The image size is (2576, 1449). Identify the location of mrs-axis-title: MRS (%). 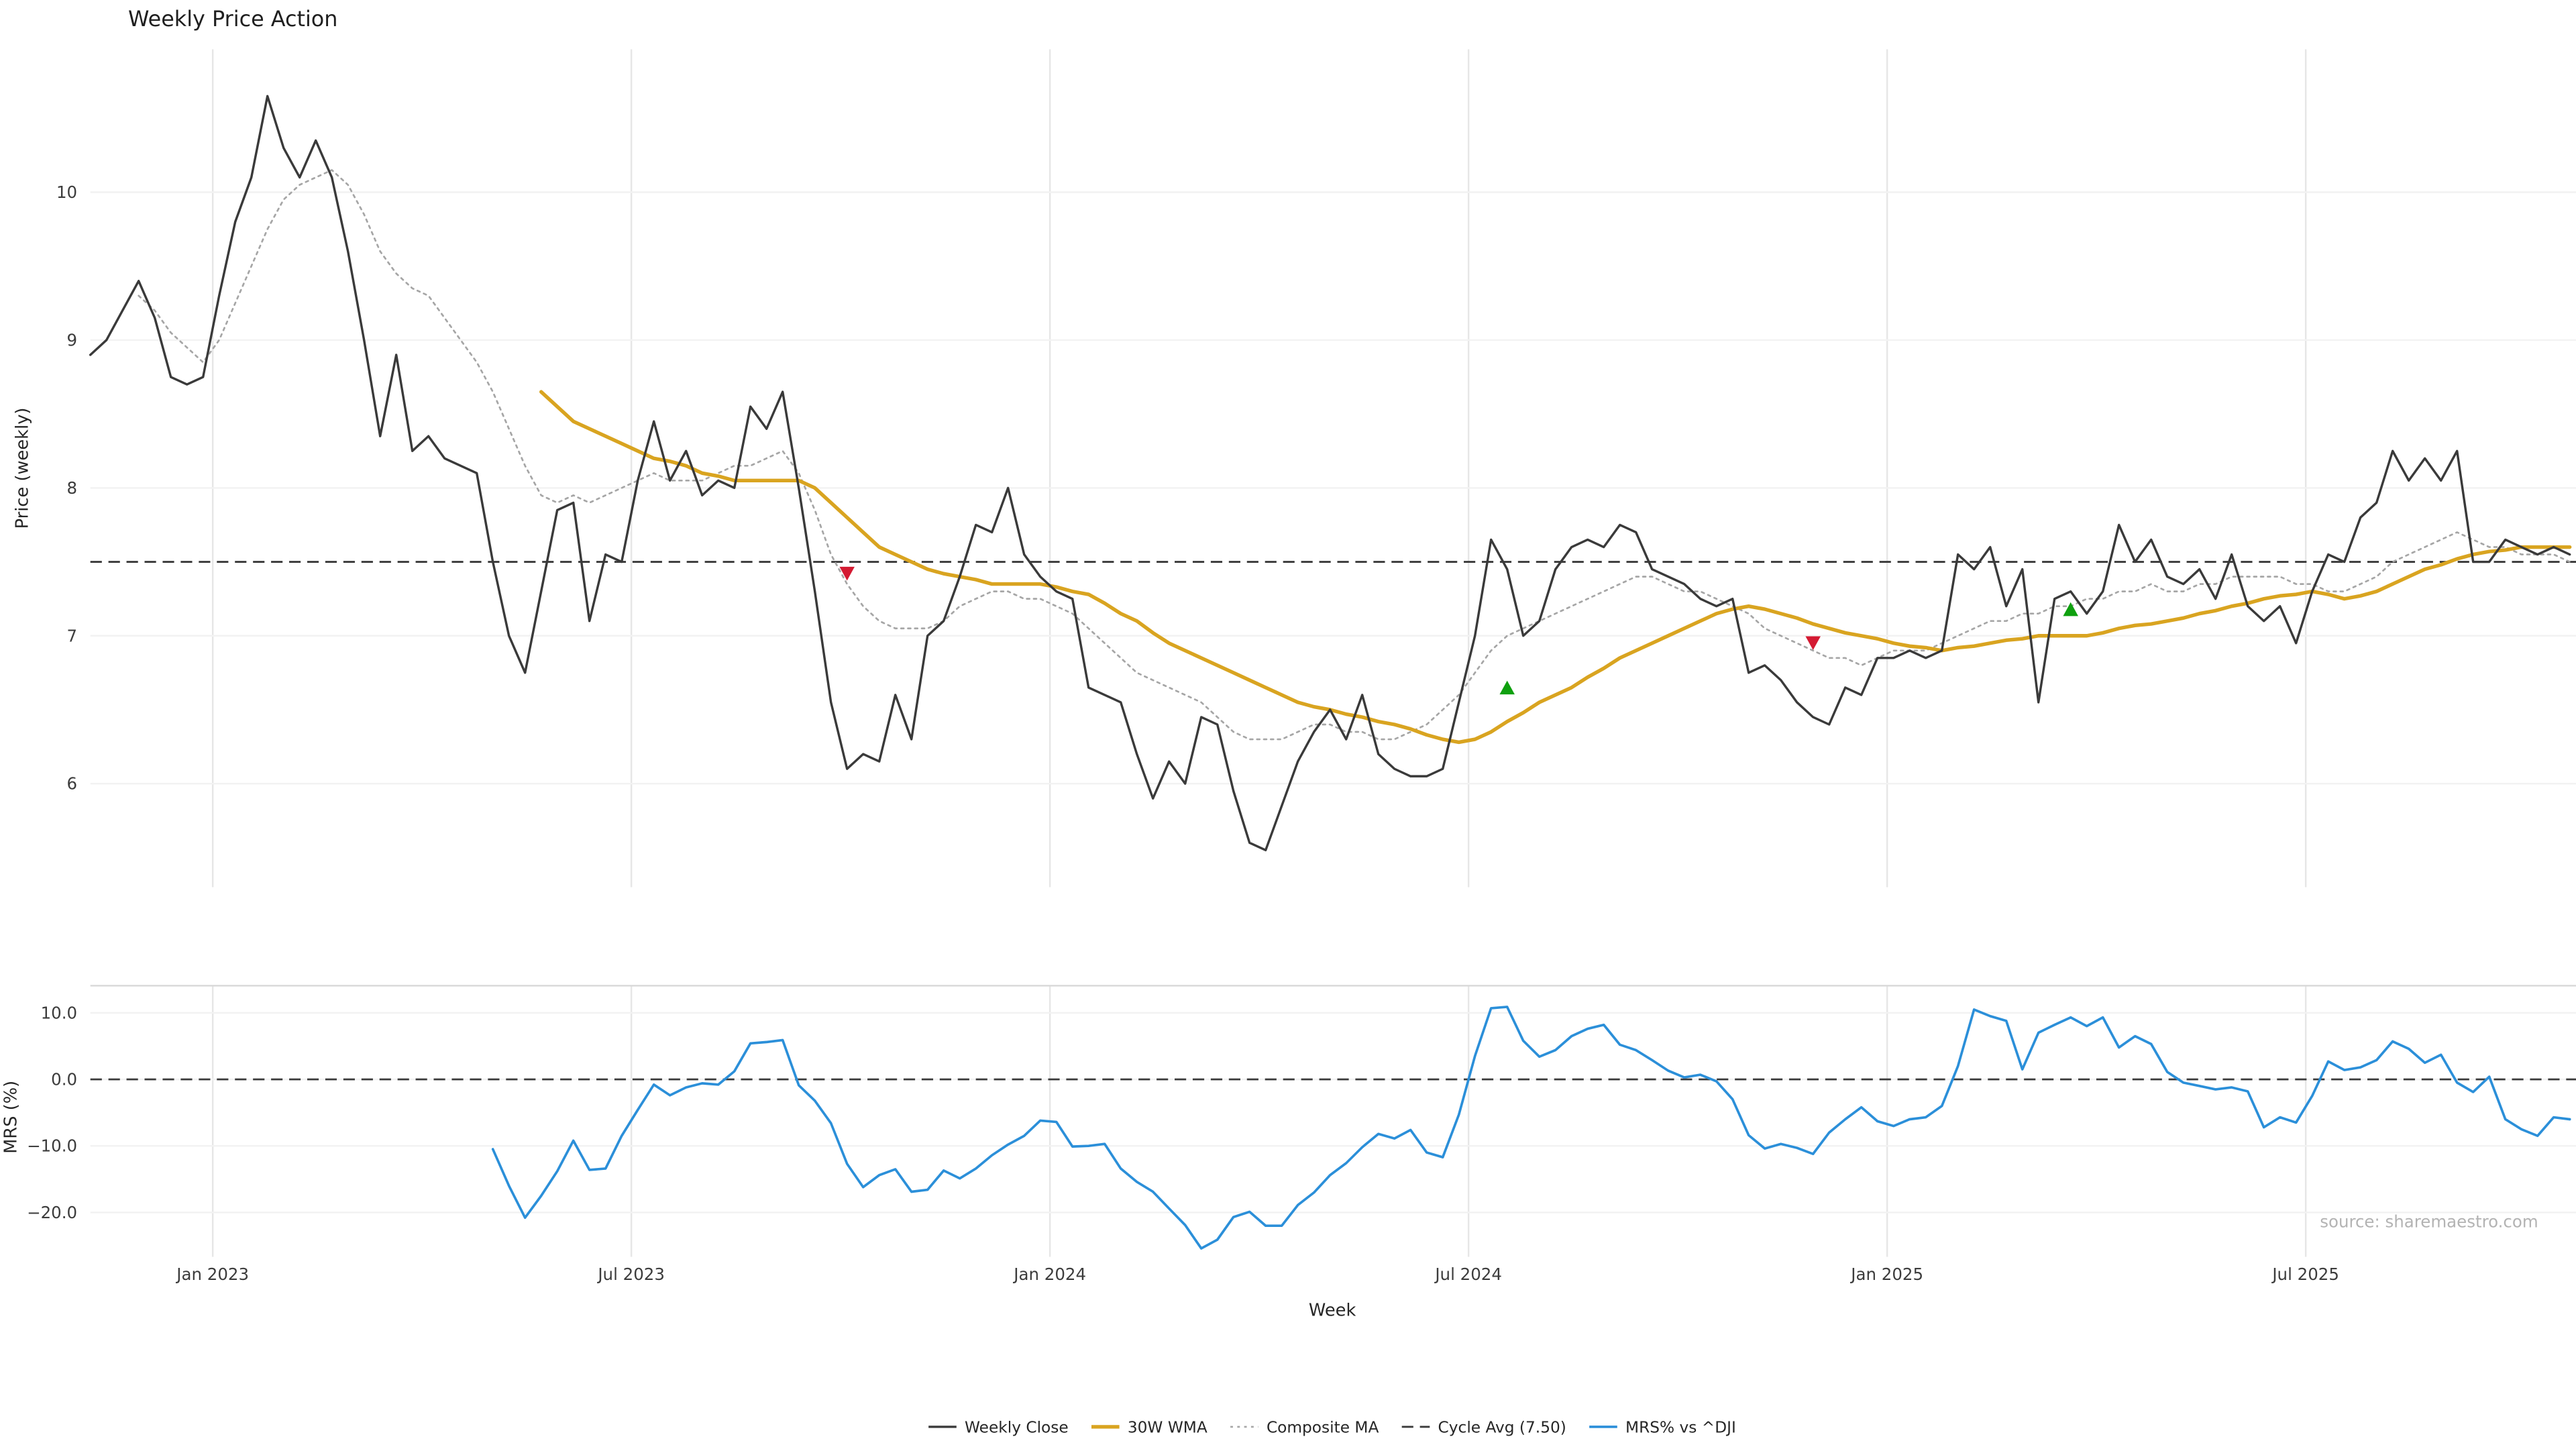
(11, 1117).